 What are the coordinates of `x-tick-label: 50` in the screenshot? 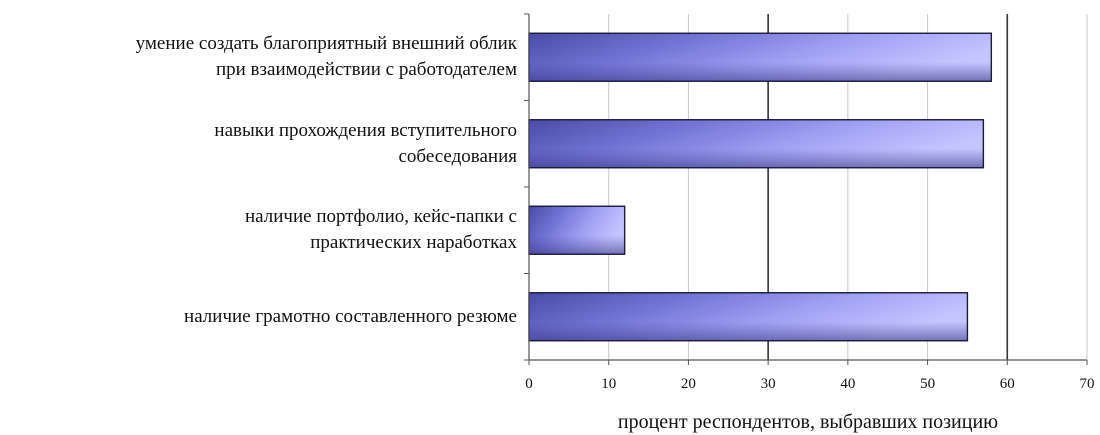 It's located at (927, 384).